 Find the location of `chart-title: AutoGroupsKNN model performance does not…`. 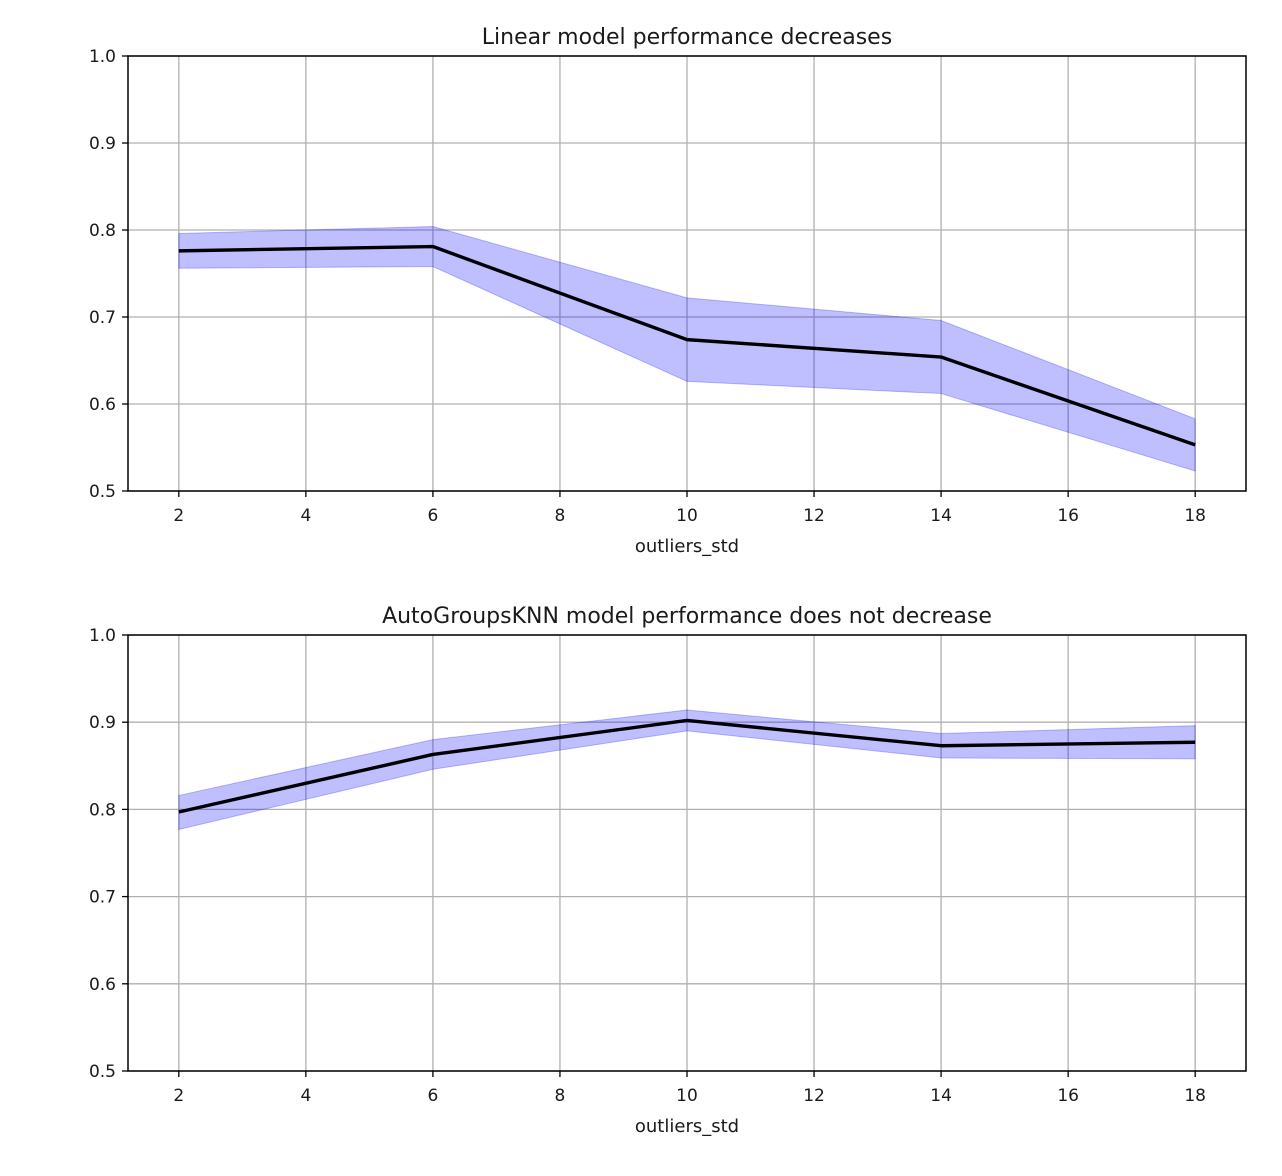

chart-title: AutoGroupsKNN model performance does not… is located at coordinates (687, 616).